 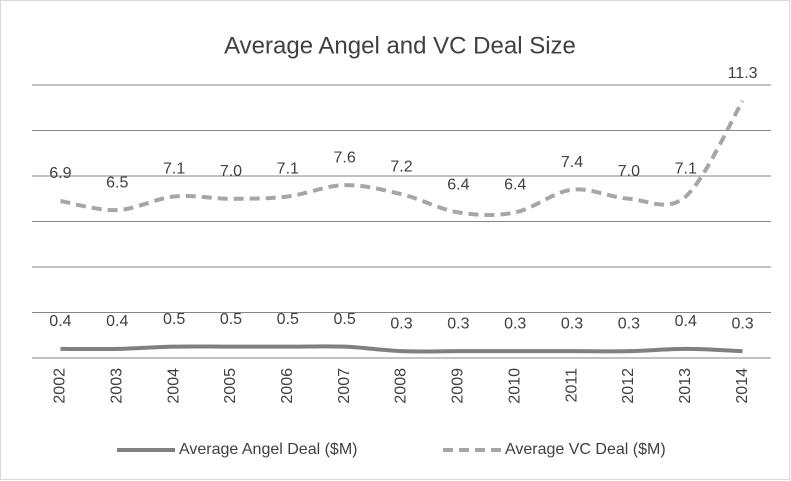 I want to click on data-label: 11.3, so click(x=743, y=73).